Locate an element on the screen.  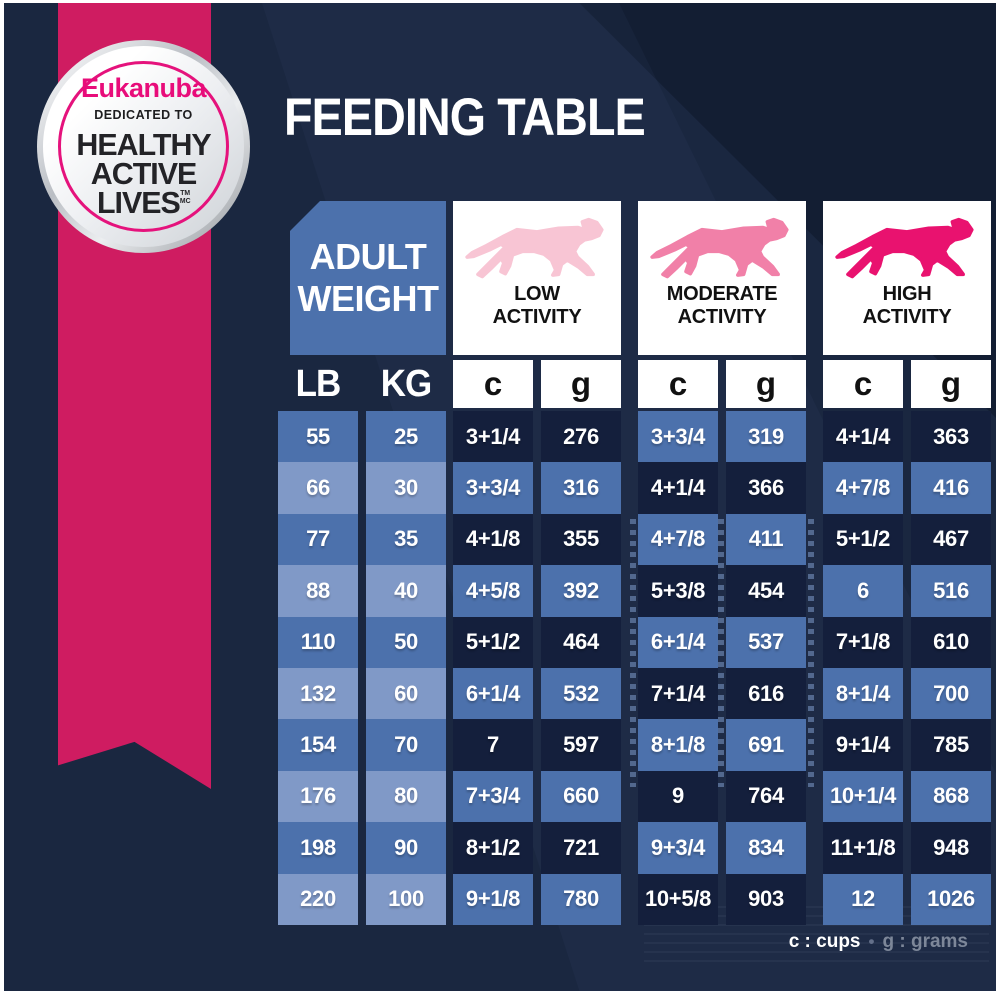
cell-kg: 90 is located at coordinates (406, 848).